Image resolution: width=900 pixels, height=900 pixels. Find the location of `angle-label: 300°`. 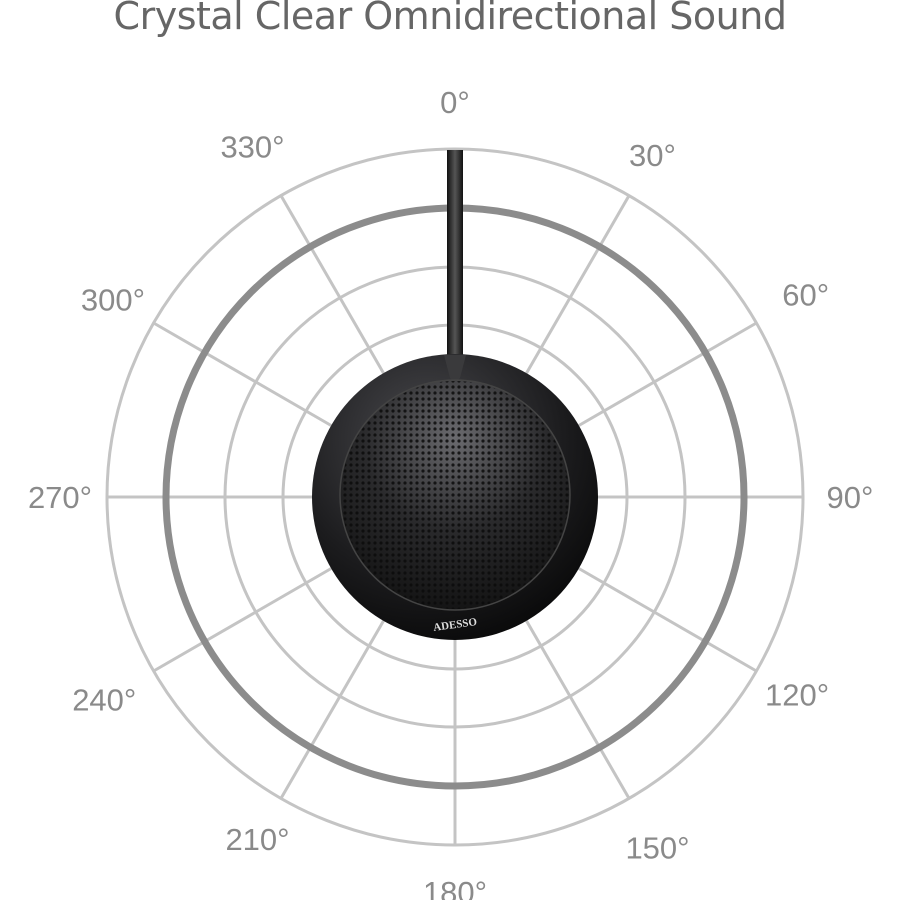

angle-label: 300° is located at coordinates (113, 300).